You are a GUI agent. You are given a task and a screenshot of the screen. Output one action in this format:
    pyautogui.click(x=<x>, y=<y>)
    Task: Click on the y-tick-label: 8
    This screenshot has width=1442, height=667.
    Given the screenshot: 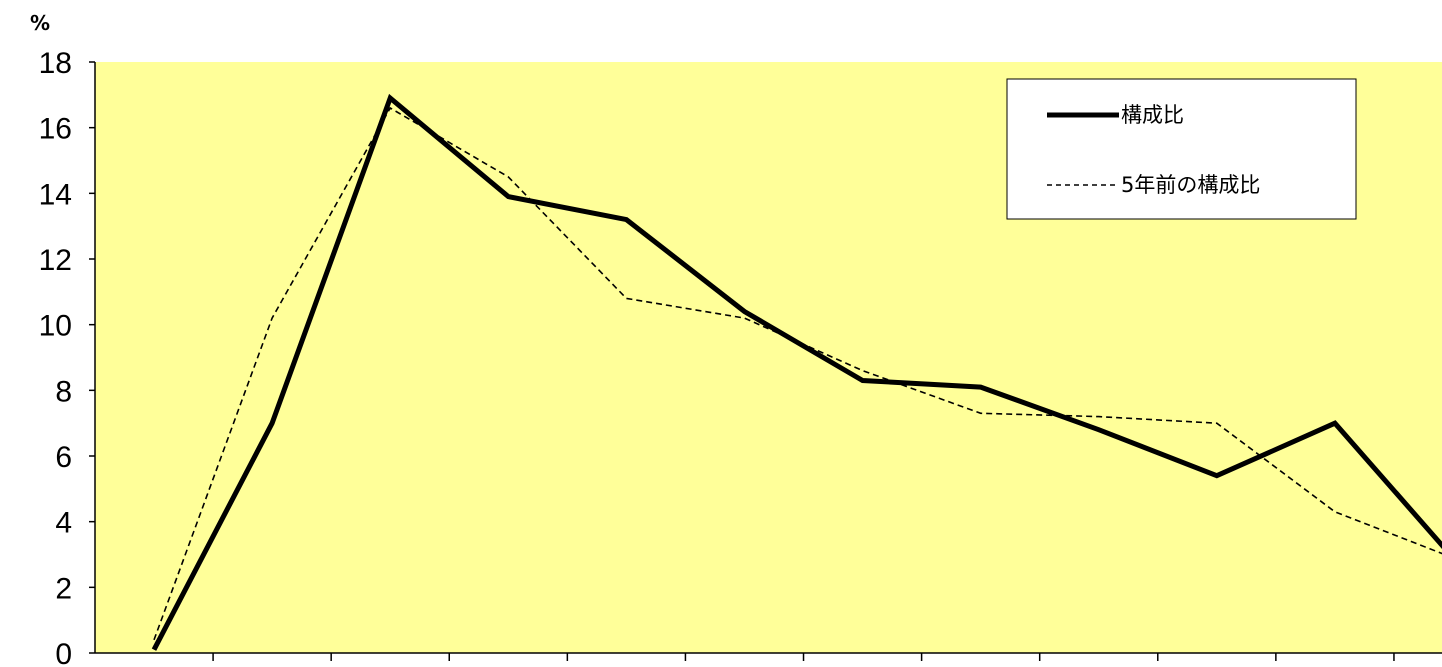 What is the action you would take?
    pyautogui.click(x=63, y=391)
    